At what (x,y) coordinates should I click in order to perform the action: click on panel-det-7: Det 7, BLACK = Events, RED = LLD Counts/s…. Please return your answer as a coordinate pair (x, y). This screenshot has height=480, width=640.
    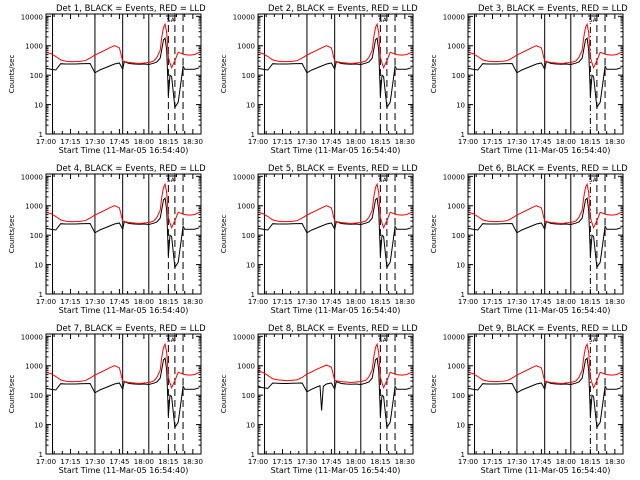
    Looking at the image, I should click on (107, 399).